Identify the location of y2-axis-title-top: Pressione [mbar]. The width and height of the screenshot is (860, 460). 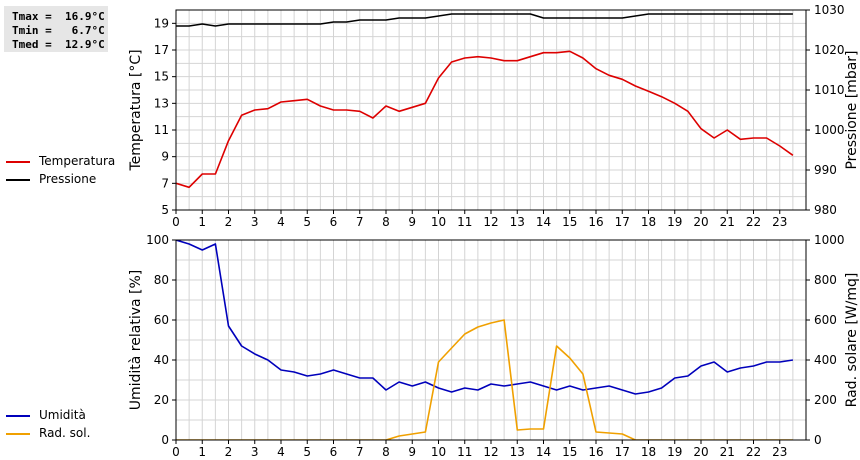
(852, 109).